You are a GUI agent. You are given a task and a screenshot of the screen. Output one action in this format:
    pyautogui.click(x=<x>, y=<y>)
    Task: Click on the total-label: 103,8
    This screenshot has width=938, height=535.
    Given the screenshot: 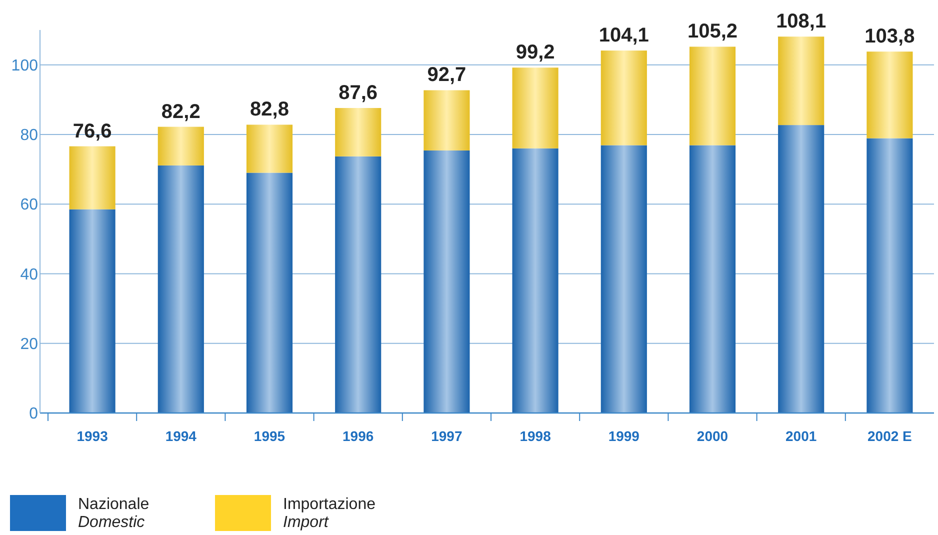 What is the action you would take?
    pyautogui.click(x=889, y=37)
    